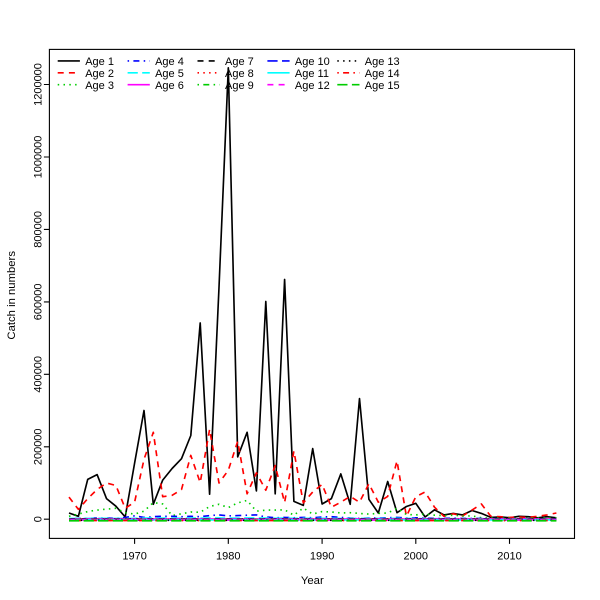  What do you see at coordinates (416, 556) in the screenshot?
I see `svg-text: 2000` at bounding box center [416, 556].